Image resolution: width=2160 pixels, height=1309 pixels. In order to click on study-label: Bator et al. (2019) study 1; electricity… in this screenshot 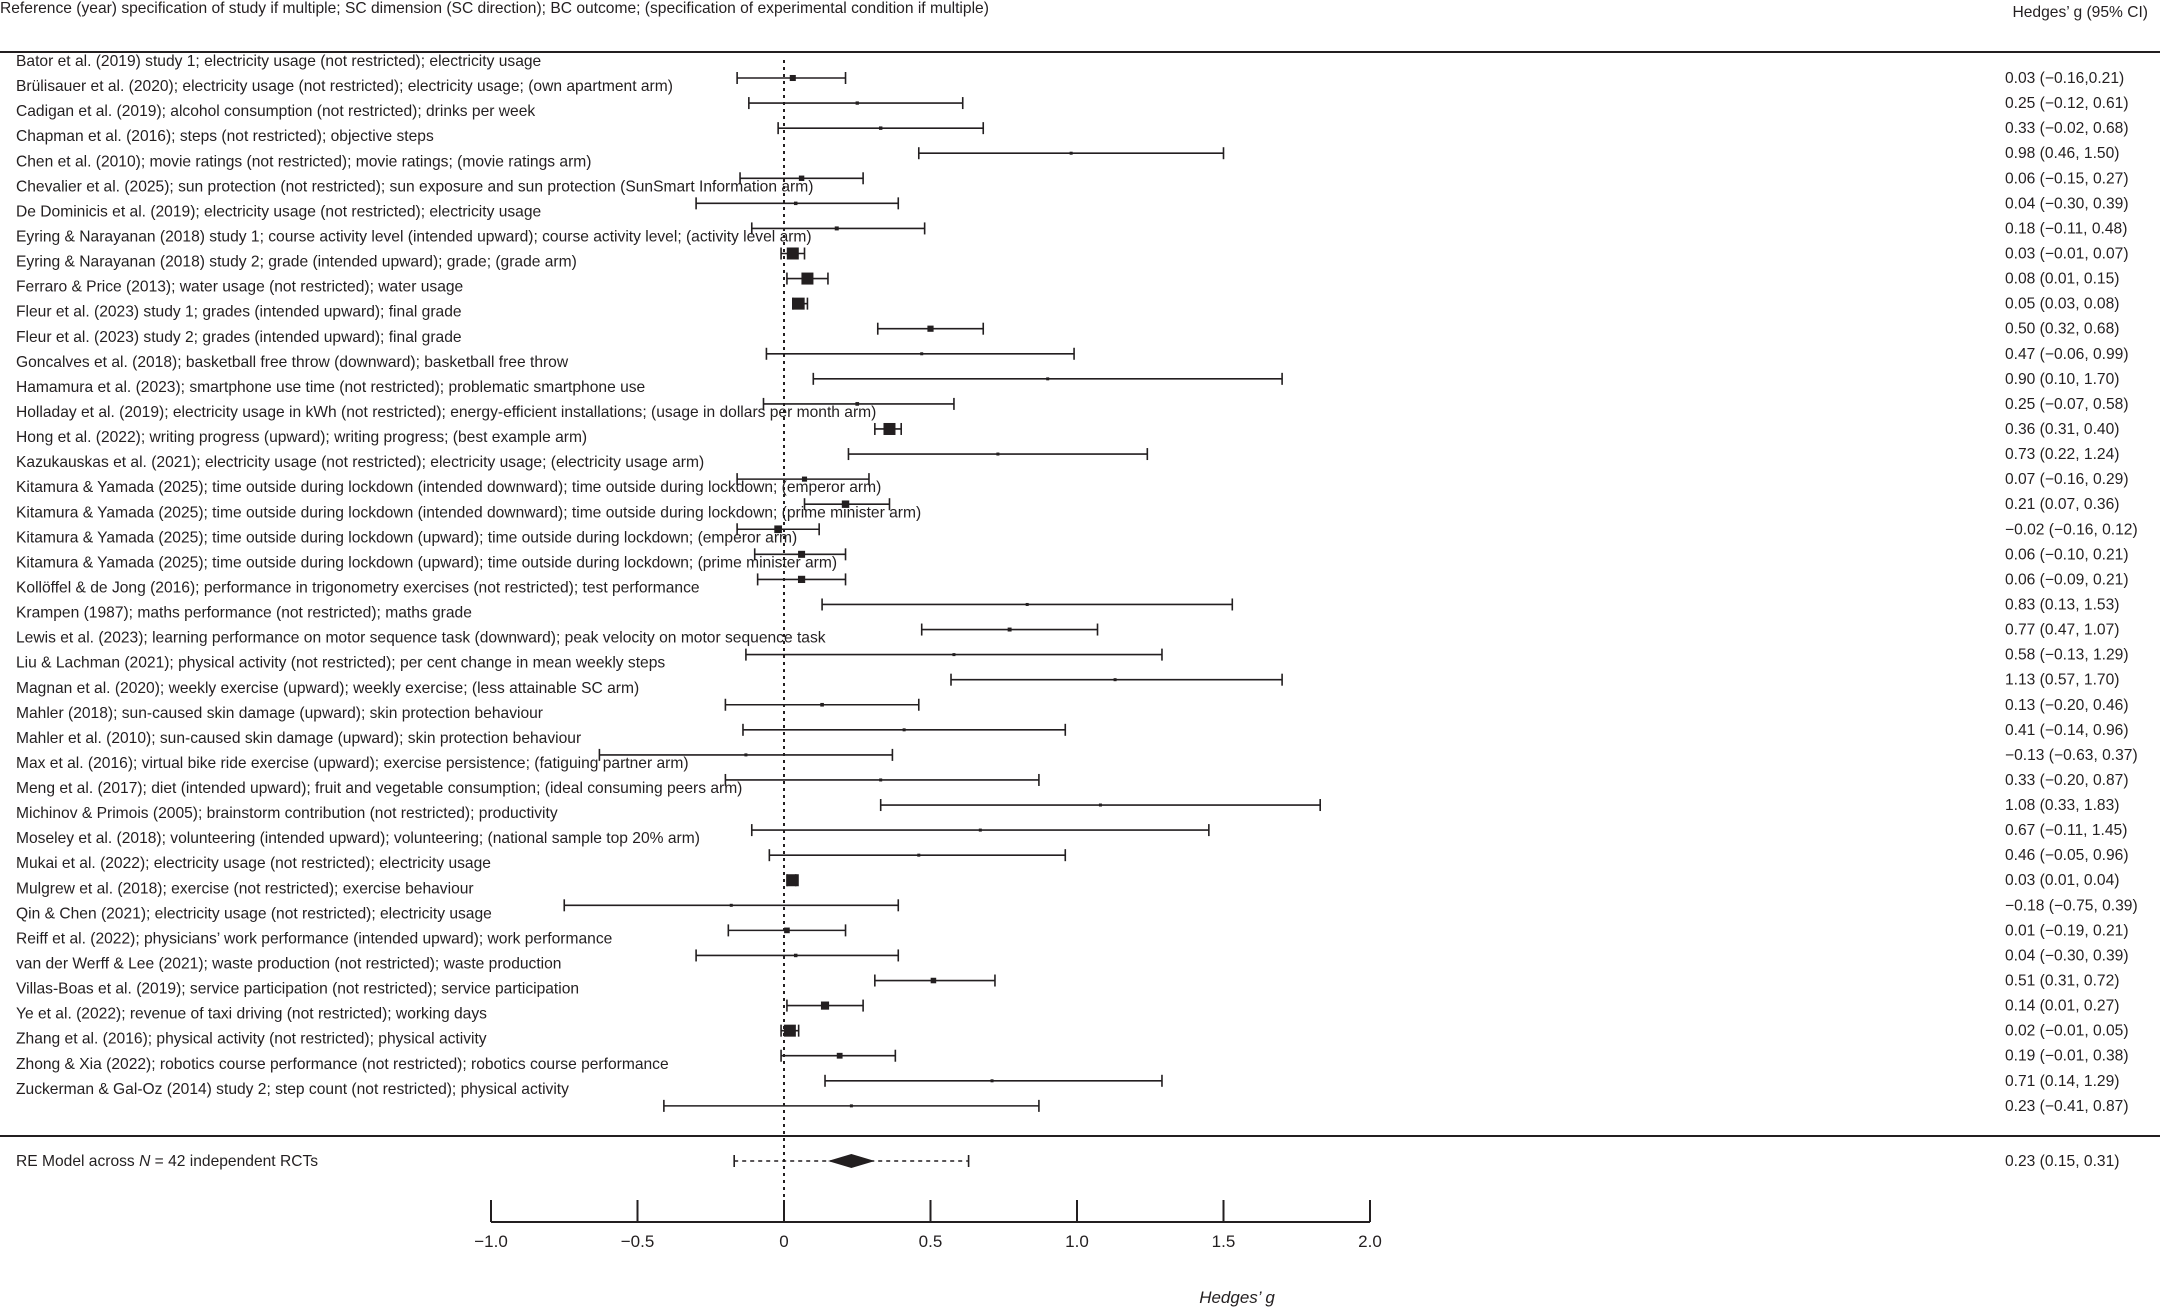, I will do `click(278, 61)`.